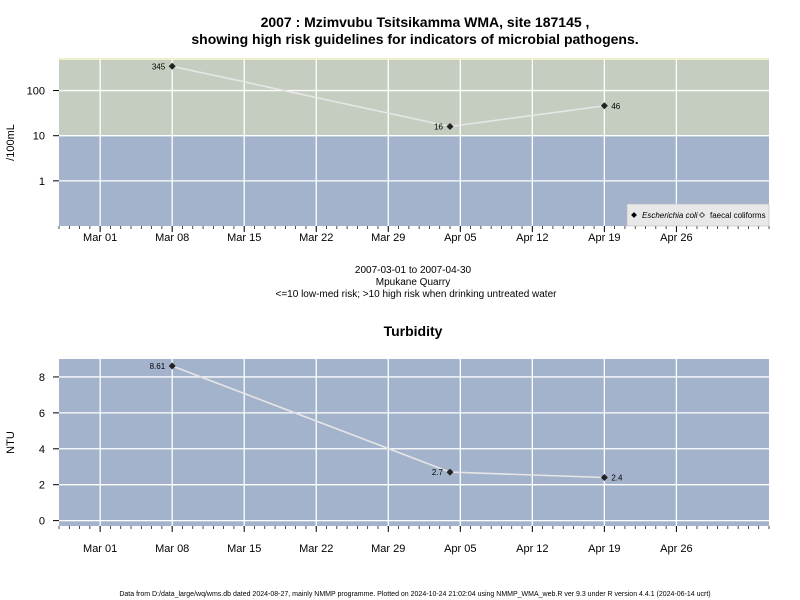  Describe the element at coordinates (413, 331) in the screenshot. I see `turbidity-title: Turbidity` at that location.